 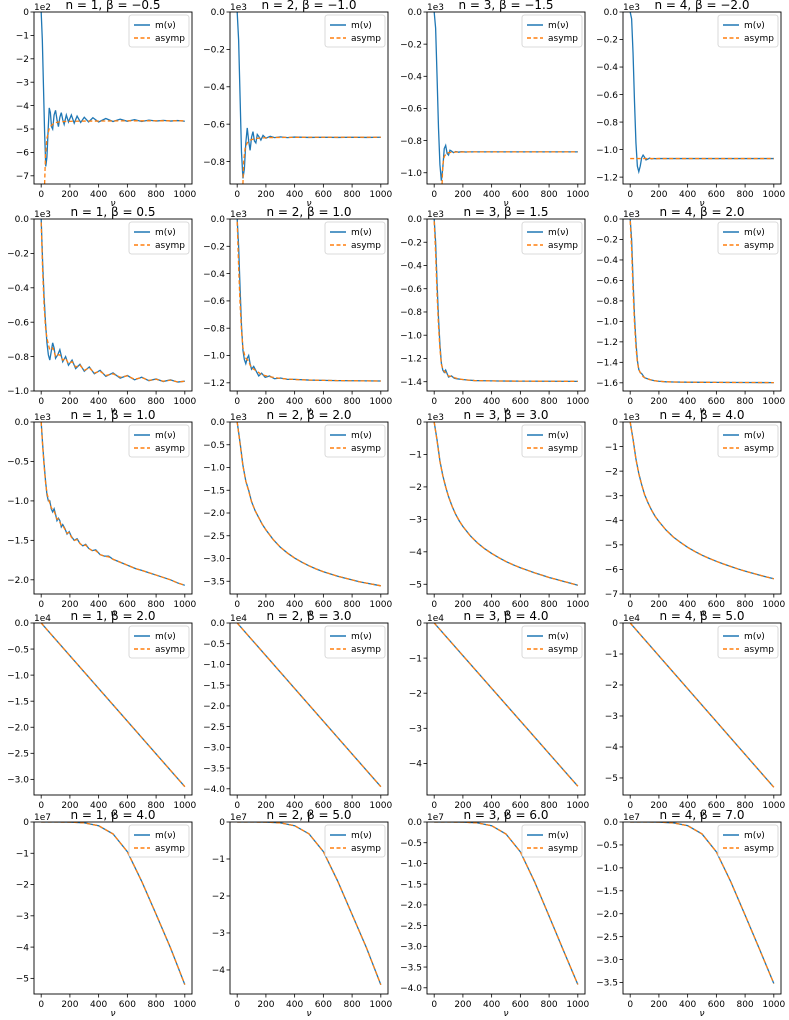 I want to click on subplot-title: n = 2, β = 3.0, so click(x=309, y=616).